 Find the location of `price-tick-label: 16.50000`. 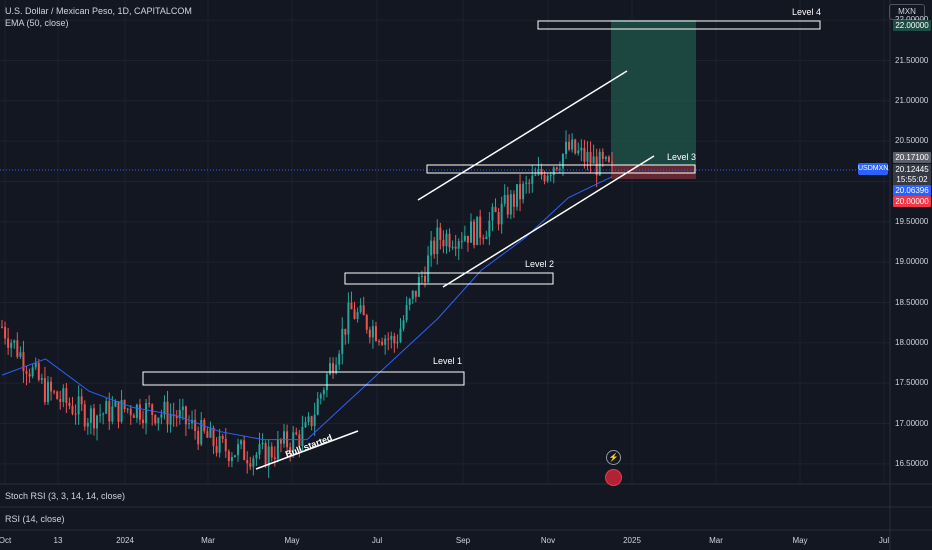

price-tick-label: 16.50000 is located at coordinates (912, 463).